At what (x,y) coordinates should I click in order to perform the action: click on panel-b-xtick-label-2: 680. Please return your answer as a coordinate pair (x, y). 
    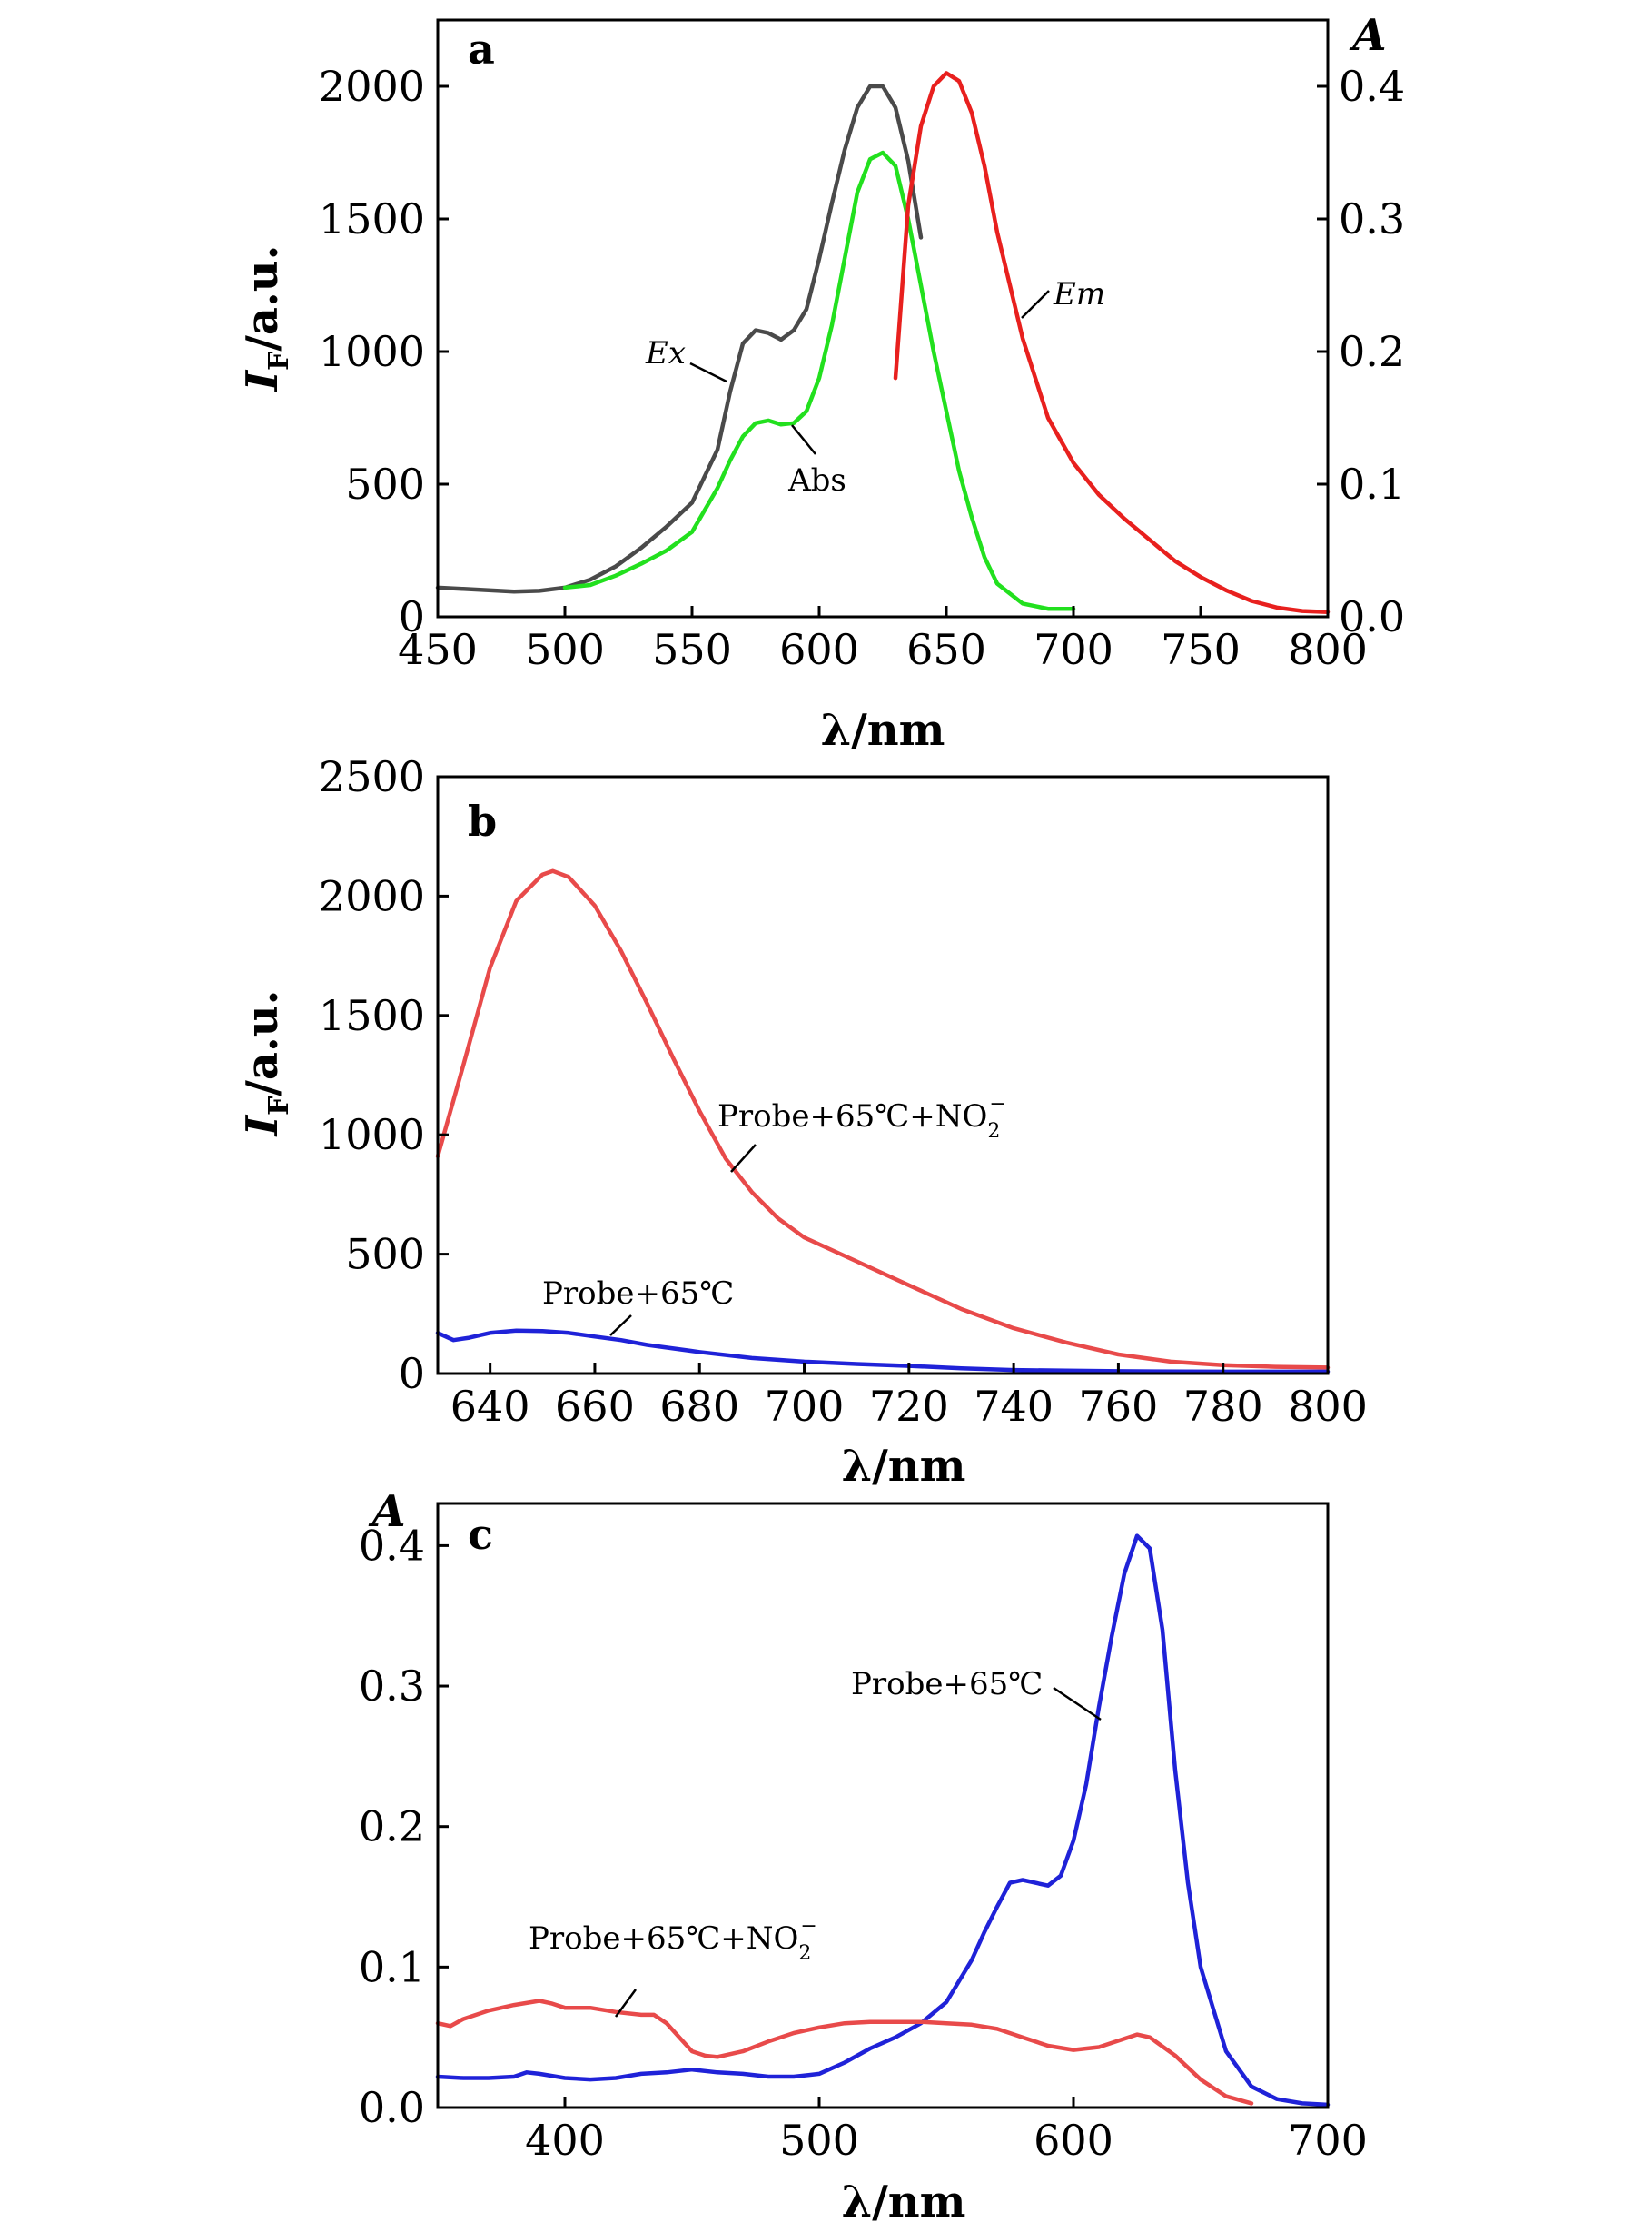
    Looking at the image, I should click on (699, 1407).